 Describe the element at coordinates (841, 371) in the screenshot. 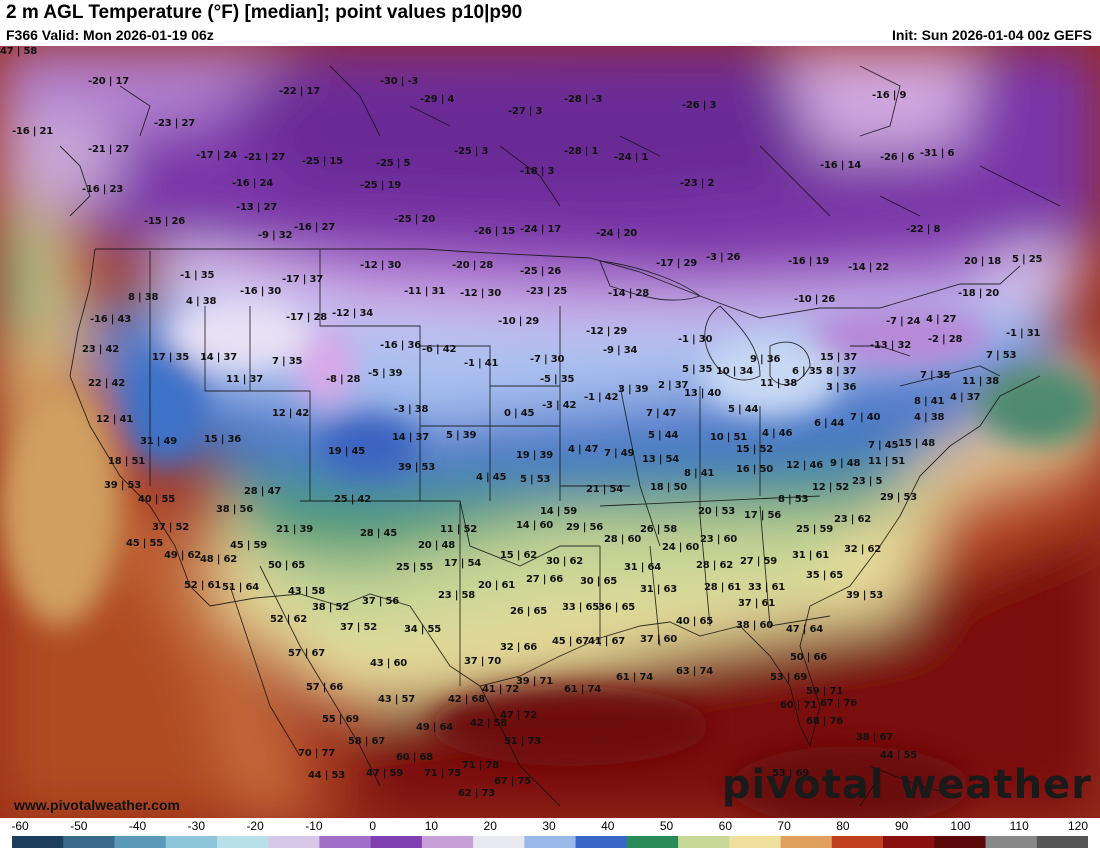

I see `point-value-label: 8 | 37` at that location.